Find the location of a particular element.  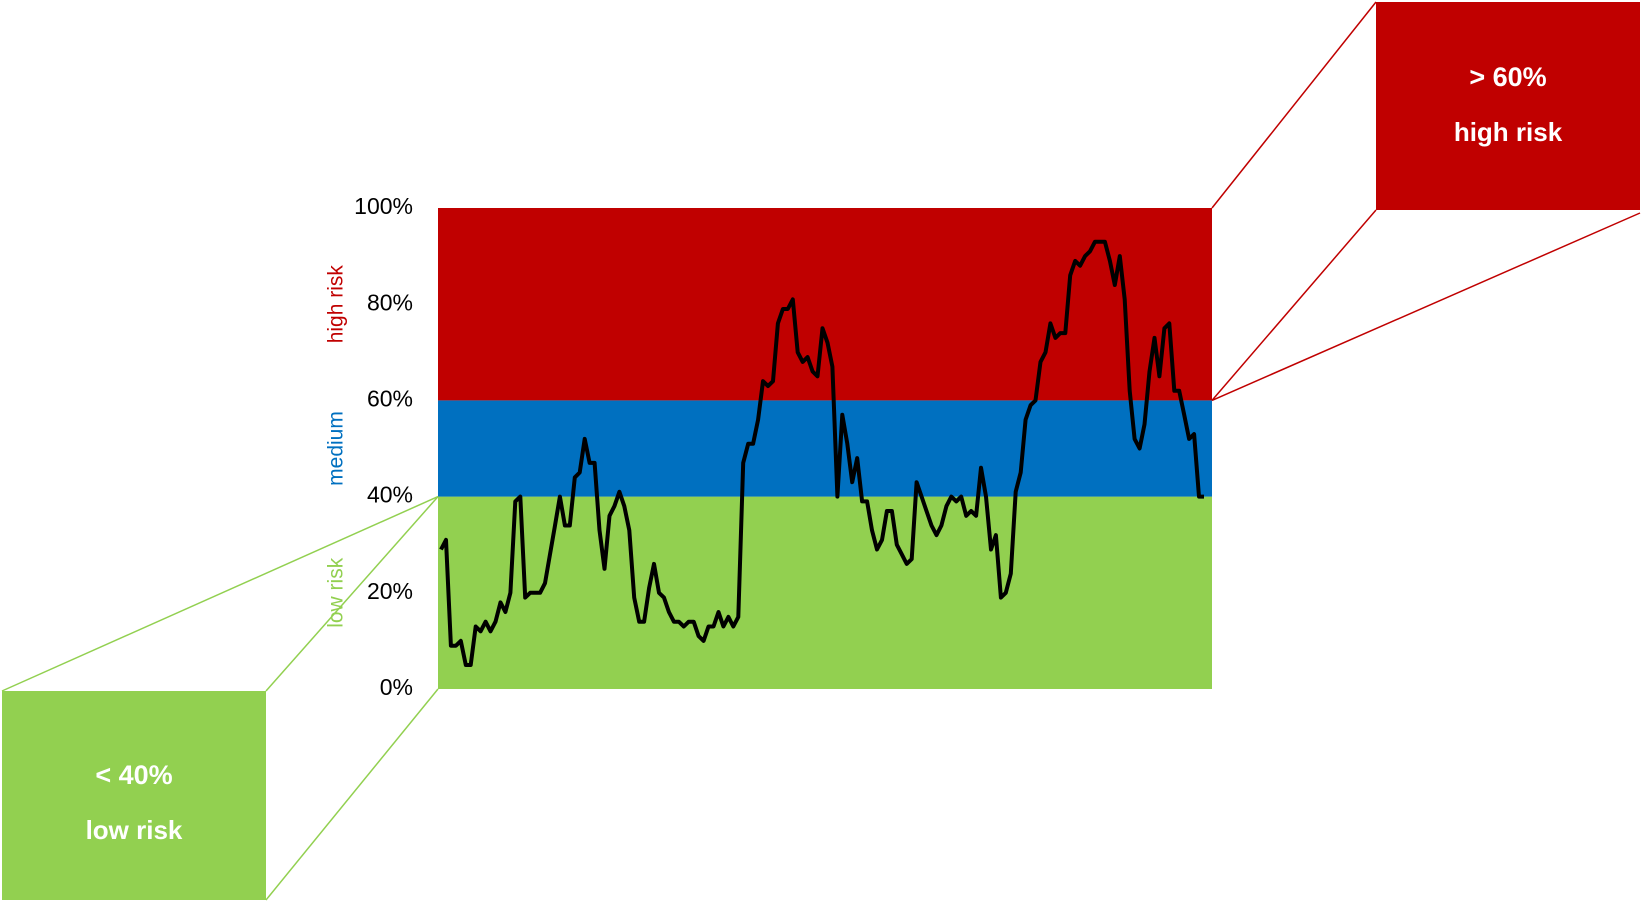

callout-value: < 40% is located at coordinates (133, 775).